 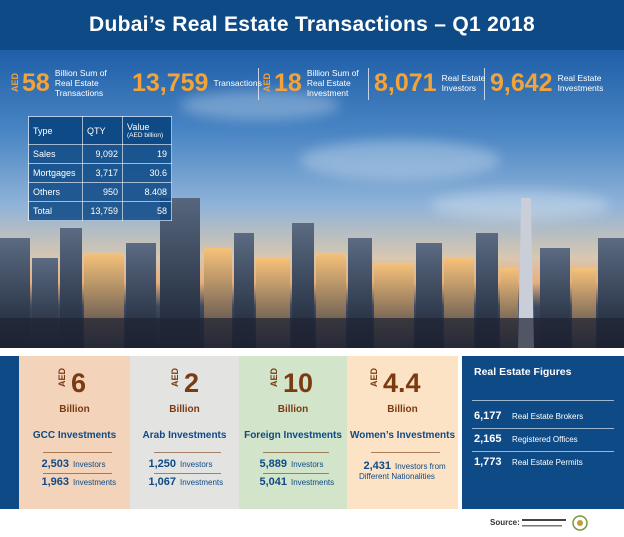 I want to click on stat-transactions-count: 13,759 Transactions, so click(x=197, y=83).